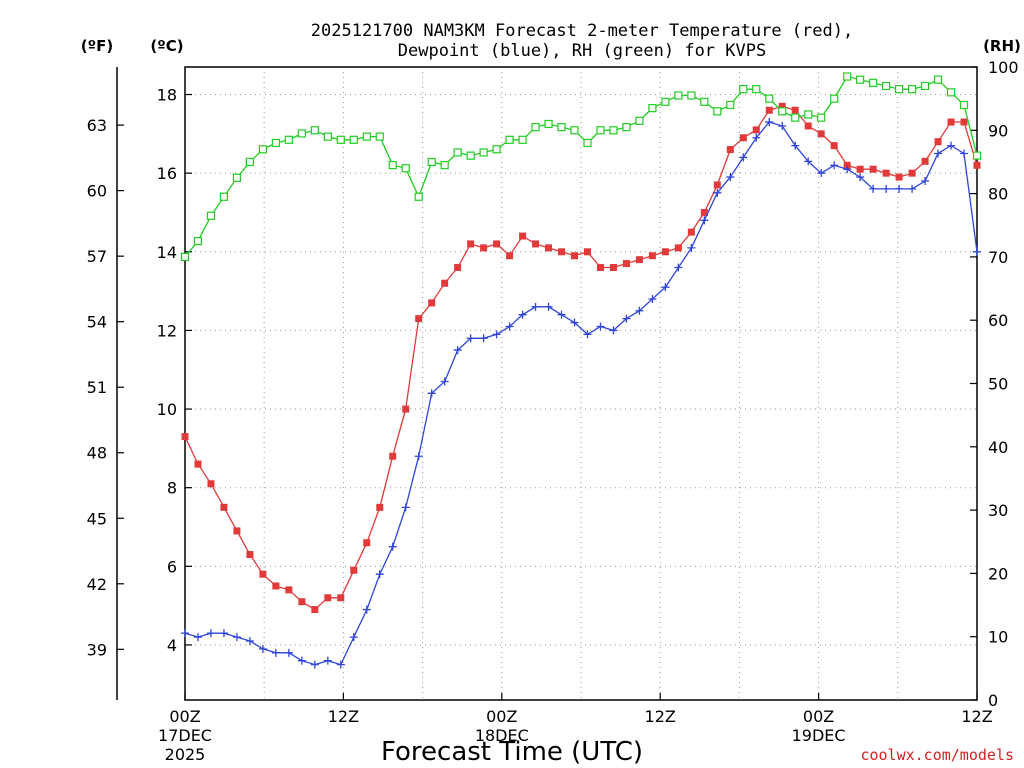  Describe the element at coordinates (97, 191) in the screenshot. I see `fahrenheit-tick-label: 60` at that location.